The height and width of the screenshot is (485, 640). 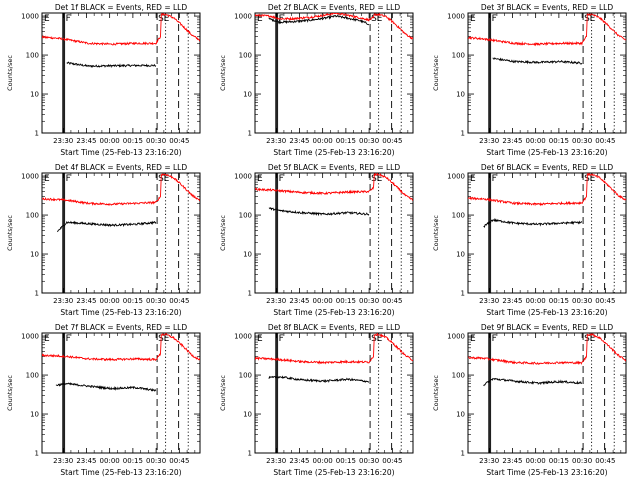 What do you see at coordinates (547, 167) in the screenshot?
I see `chart-title: Det 6f BLACK = Events, RED = LLD` at bounding box center [547, 167].